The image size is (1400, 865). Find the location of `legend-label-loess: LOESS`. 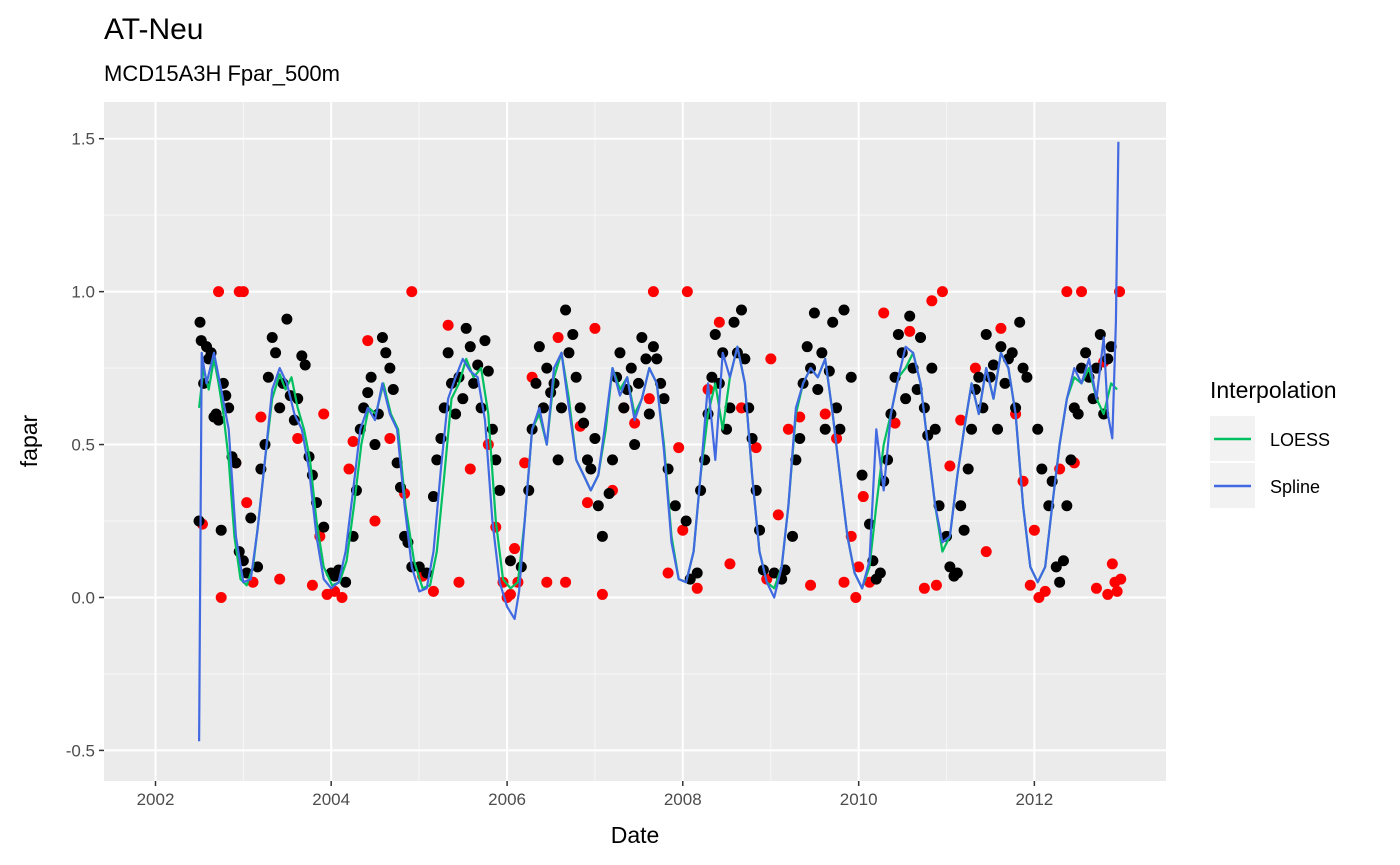

legend-label-loess: LOESS is located at coordinates (1300, 440).